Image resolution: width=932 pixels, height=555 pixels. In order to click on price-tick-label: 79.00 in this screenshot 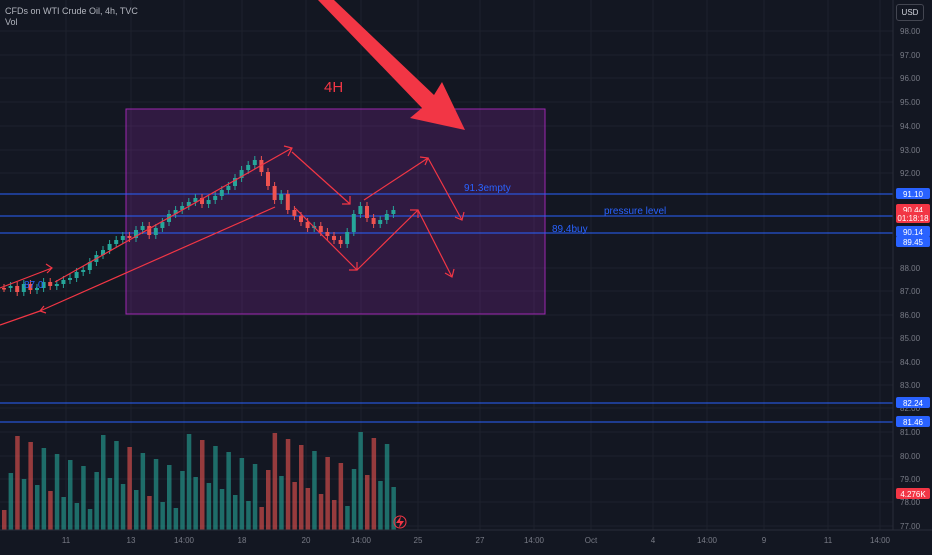, I will do `click(910, 479)`.